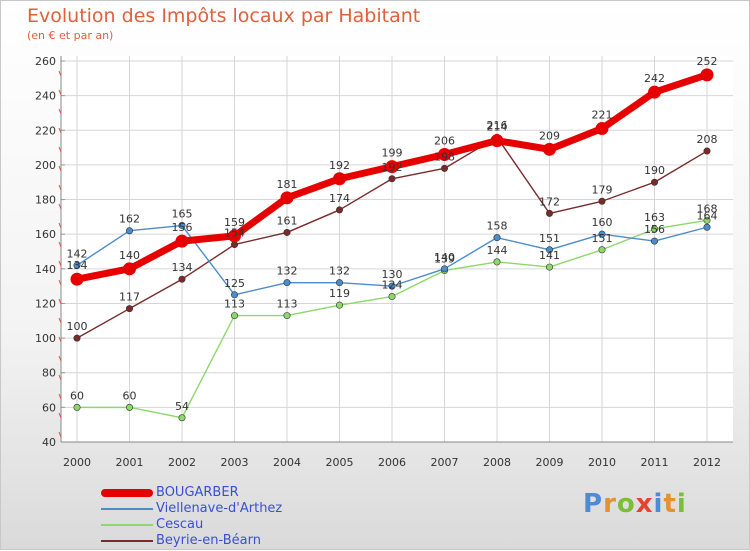 Image resolution: width=750 pixels, height=551 pixels. What do you see at coordinates (444, 168) in the screenshot?
I see `point-beyrie-en-b-arn-2007` at bounding box center [444, 168].